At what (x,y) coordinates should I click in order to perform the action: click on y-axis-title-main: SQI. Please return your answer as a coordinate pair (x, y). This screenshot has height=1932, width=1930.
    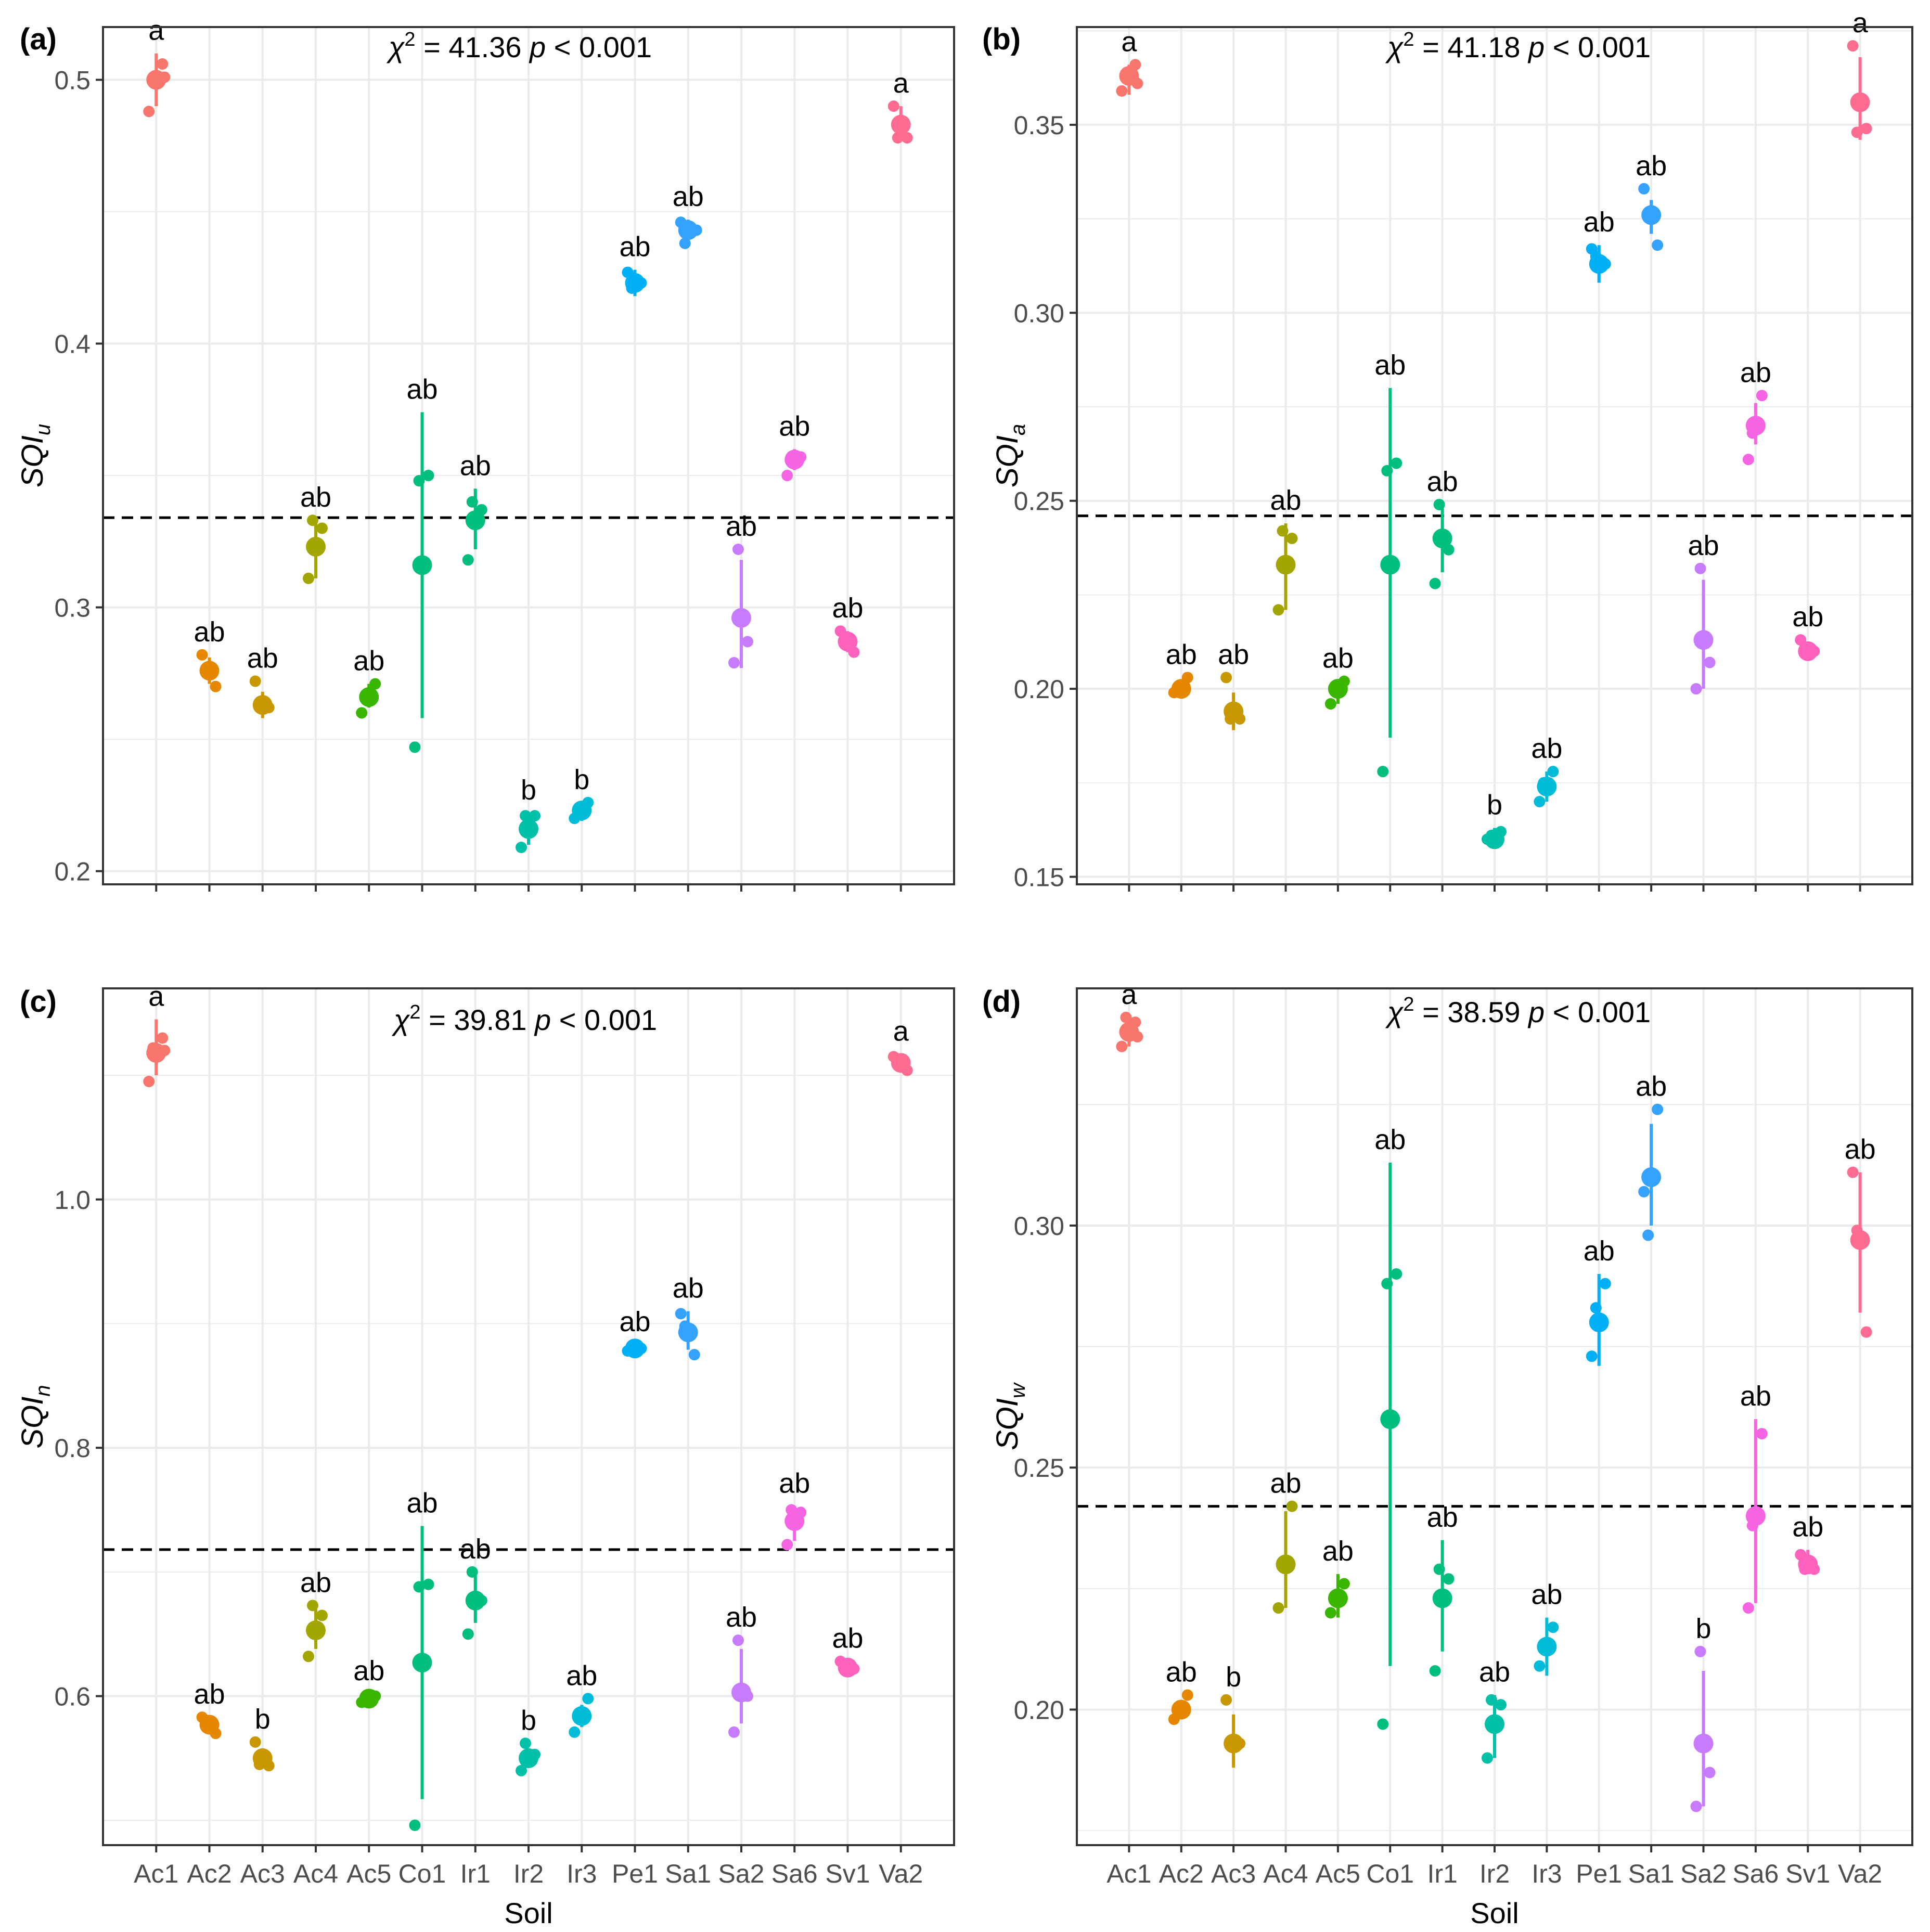
    Looking at the image, I should click on (32, 461).